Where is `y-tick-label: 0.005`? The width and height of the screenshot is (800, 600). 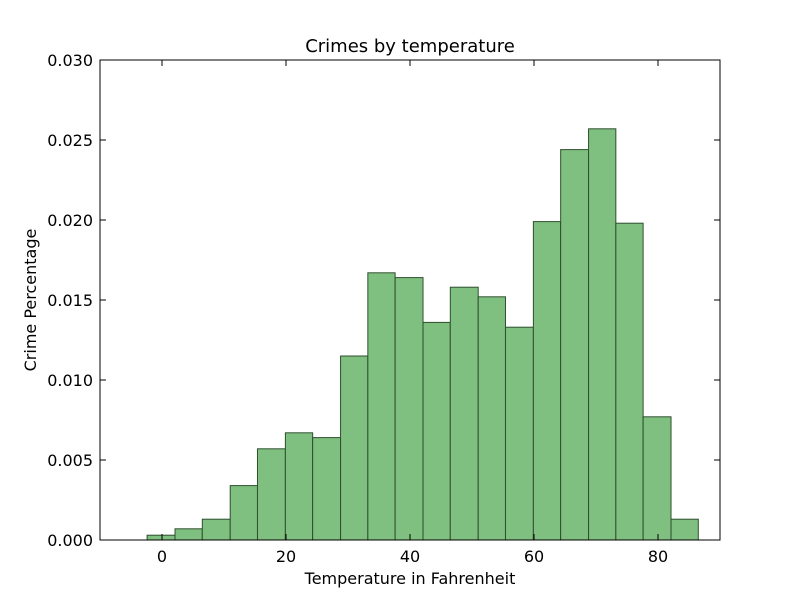 y-tick-label: 0.005 is located at coordinates (70, 460).